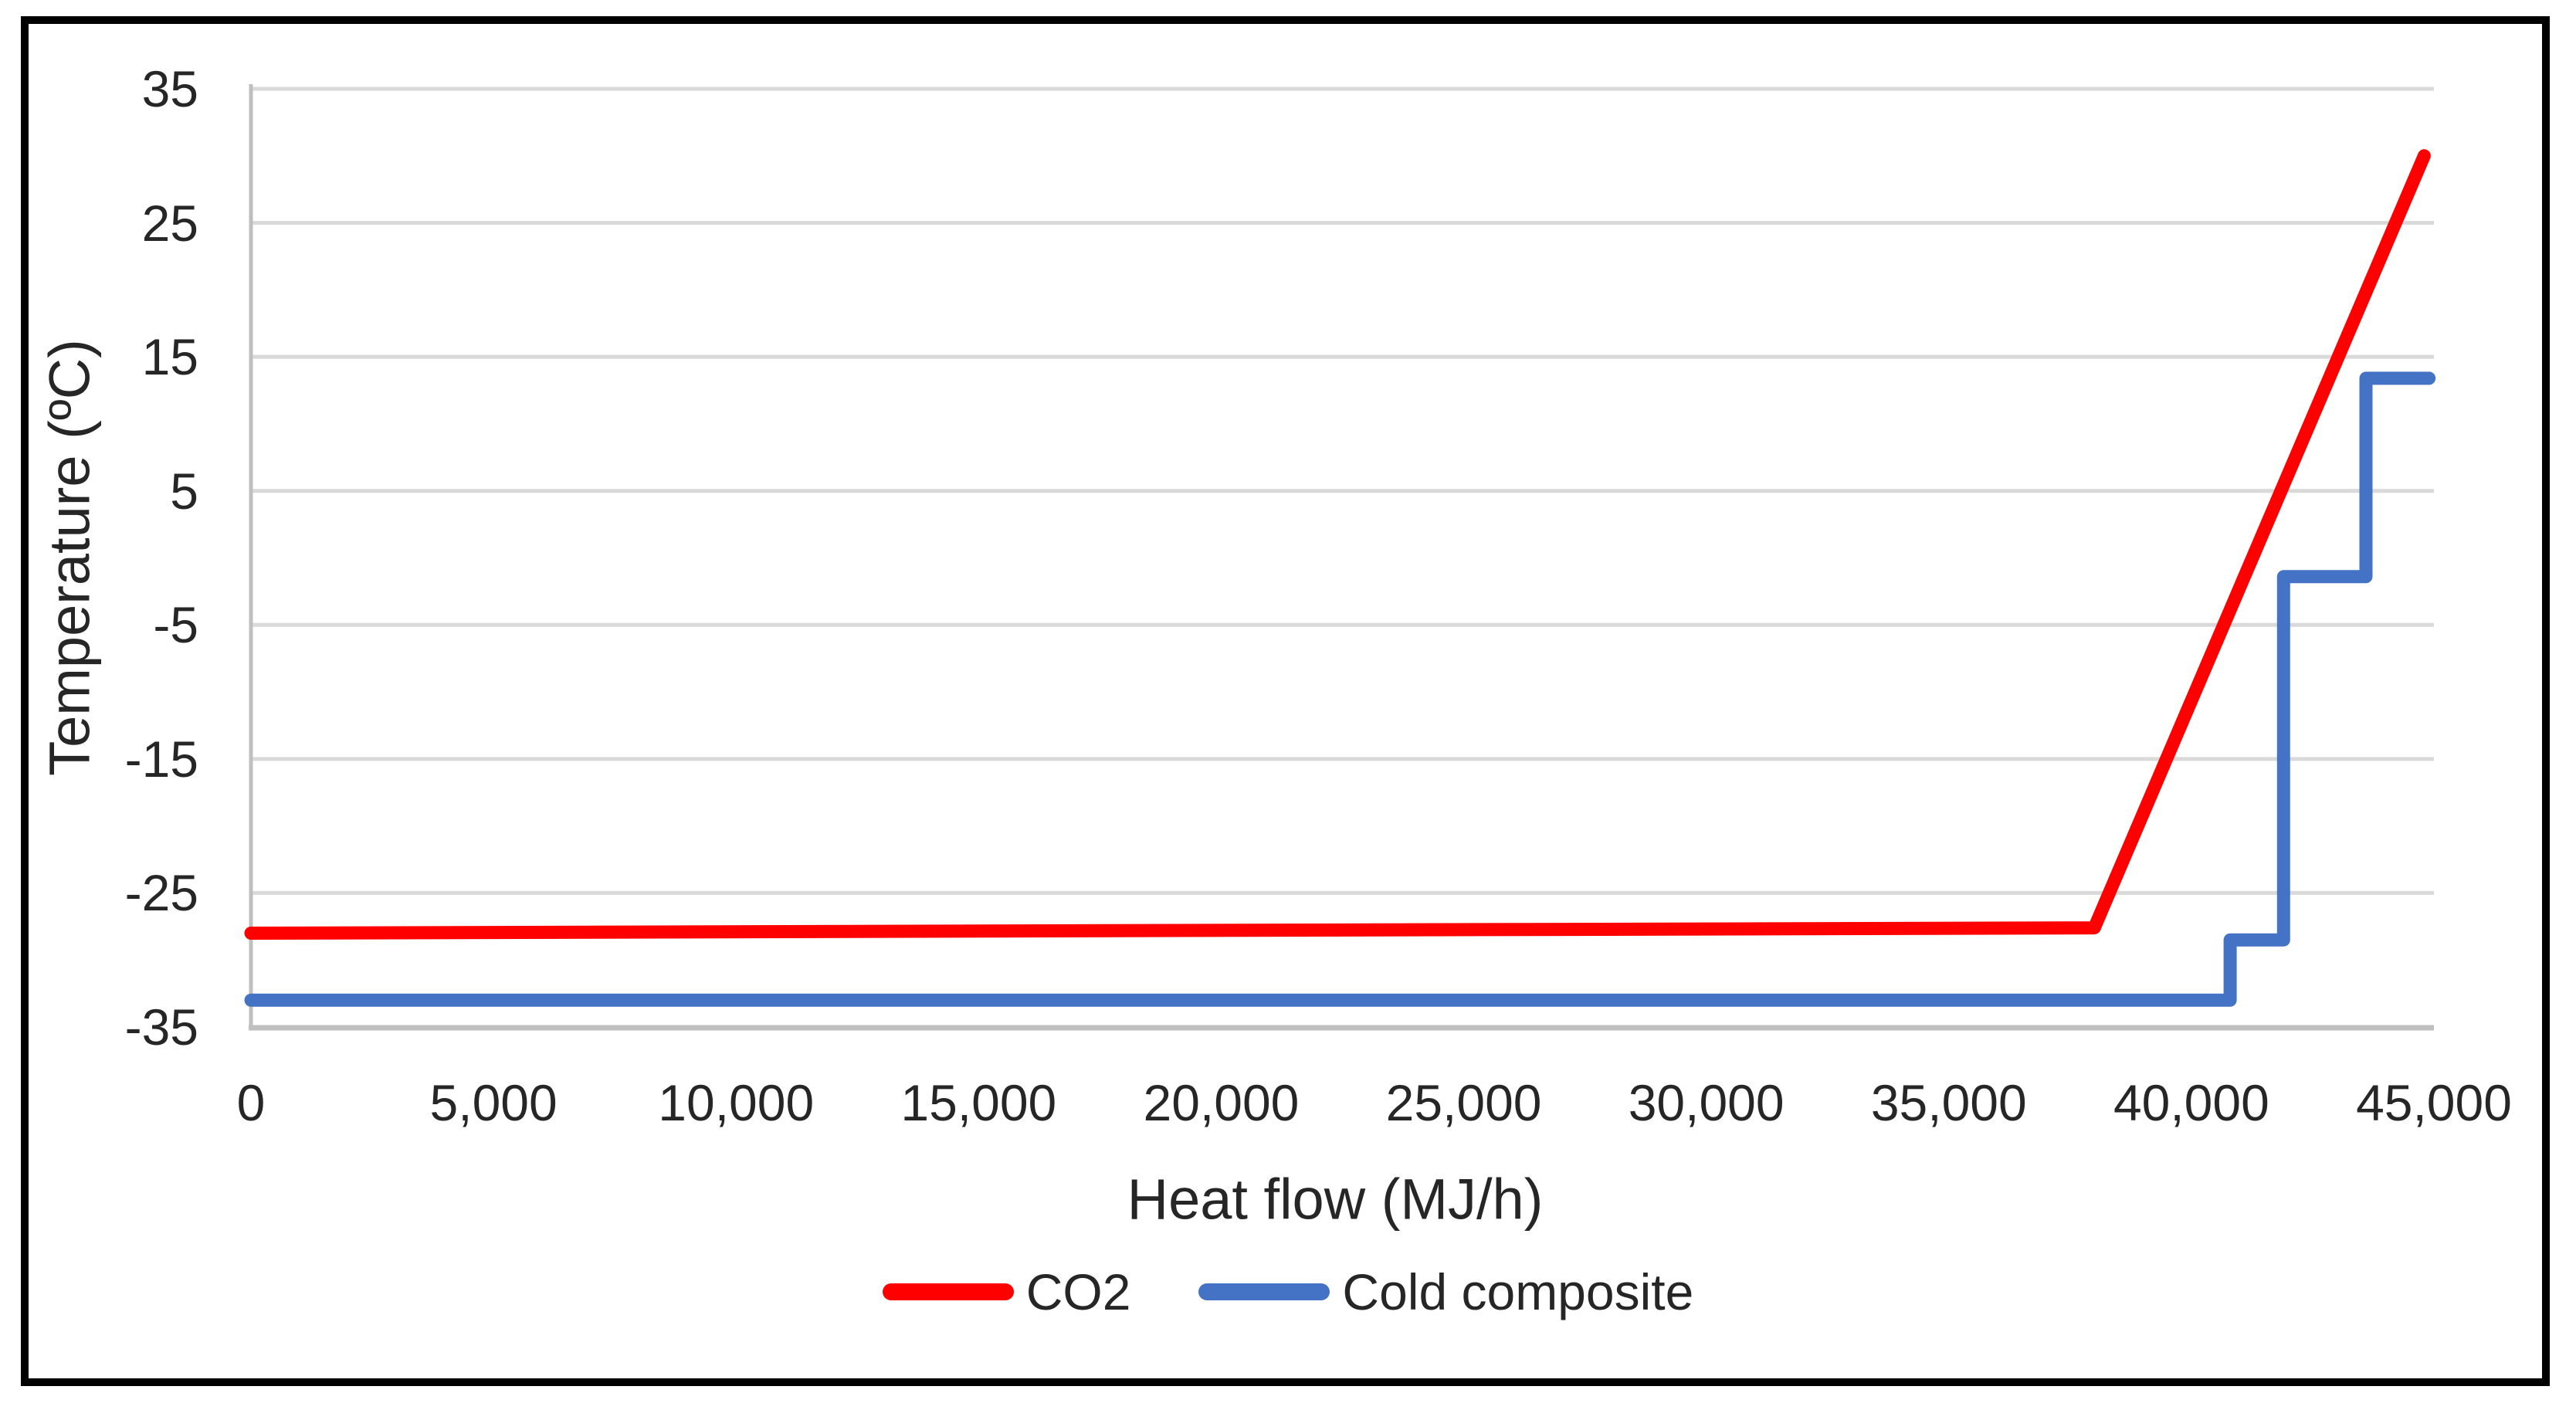 Image resolution: width=2576 pixels, height=1410 pixels. I want to click on y-tick-label: -25, so click(161, 893).